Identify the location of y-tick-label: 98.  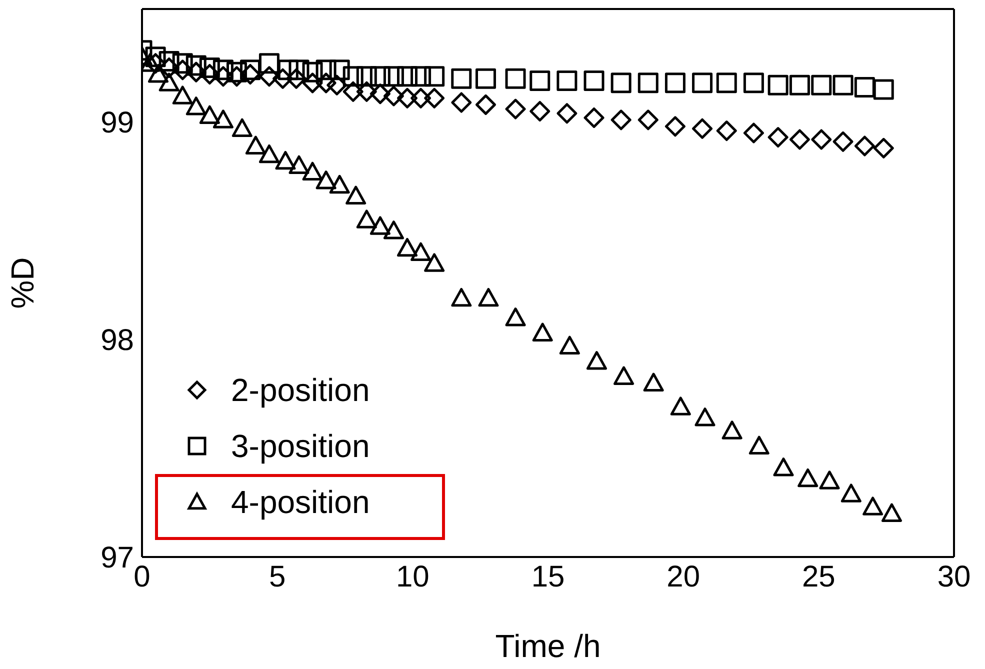
(117, 341).